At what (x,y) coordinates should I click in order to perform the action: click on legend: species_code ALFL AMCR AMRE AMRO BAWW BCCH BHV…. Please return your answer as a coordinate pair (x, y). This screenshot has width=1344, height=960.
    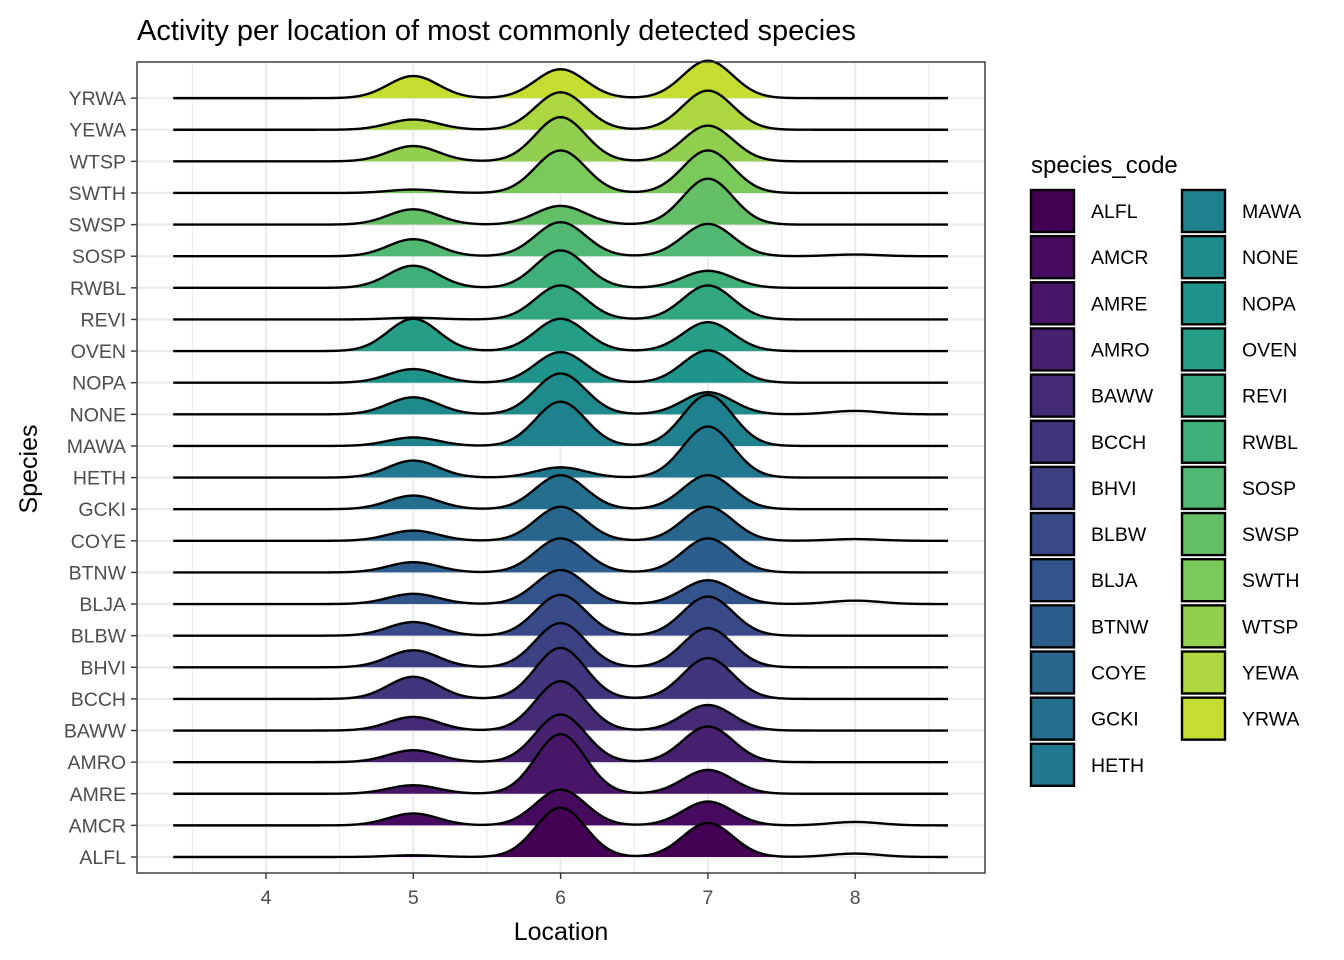
    Looking at the image, I should click on (1165, 469).